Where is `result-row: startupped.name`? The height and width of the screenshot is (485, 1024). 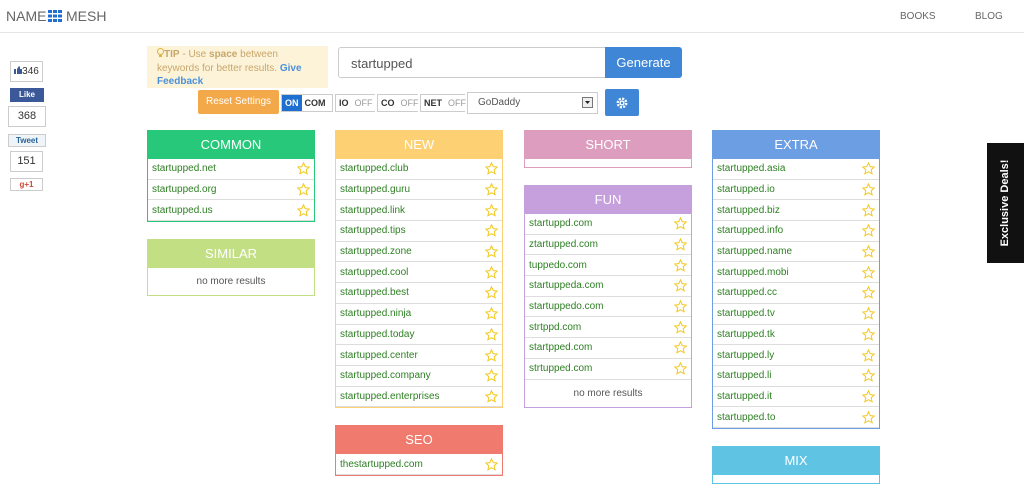 result-row: startupped.name is located at coordinates (796, 252).